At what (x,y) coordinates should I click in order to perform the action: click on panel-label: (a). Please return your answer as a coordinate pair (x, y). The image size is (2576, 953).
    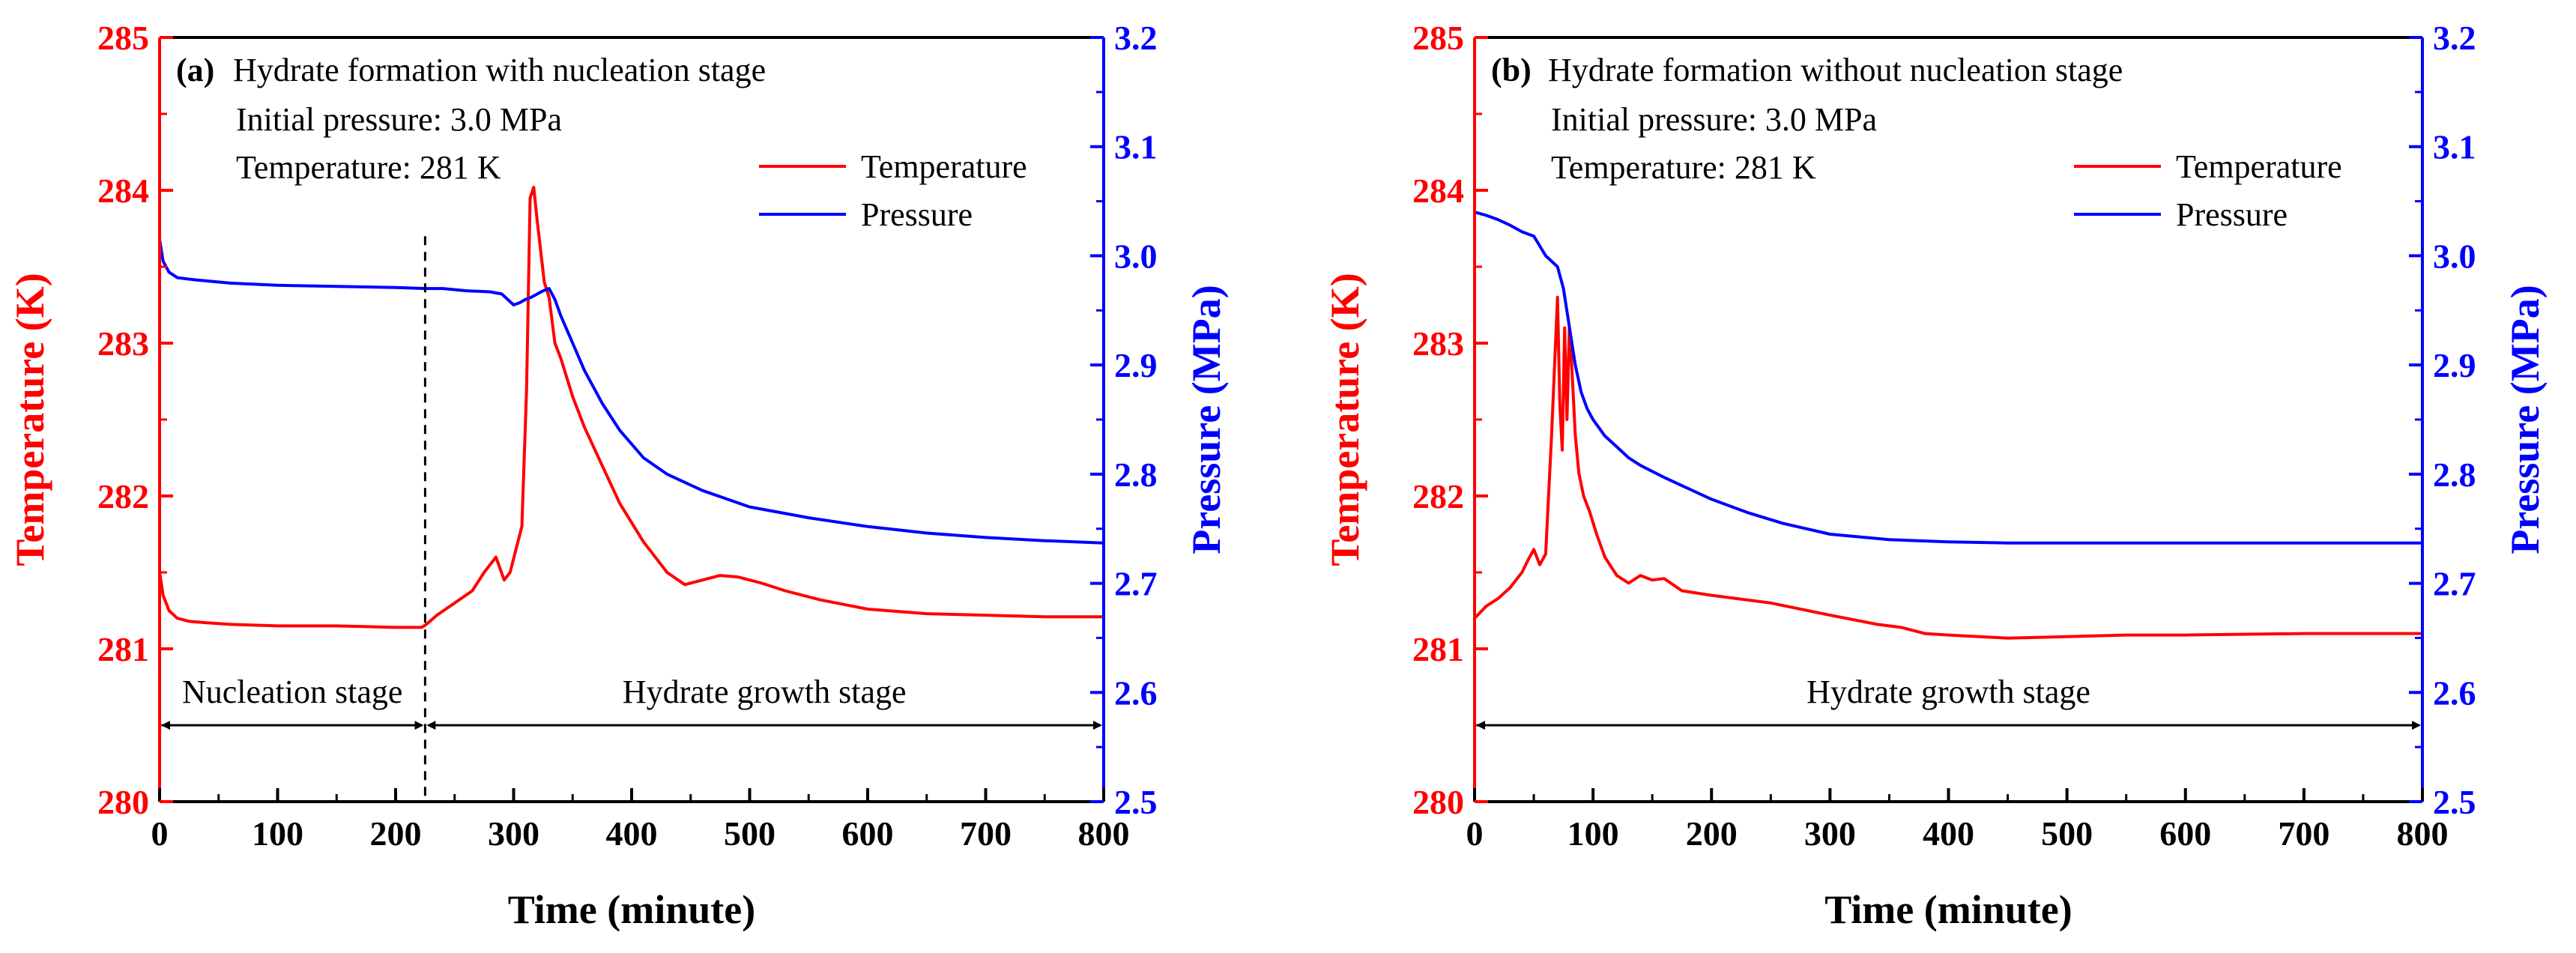
    Looking at the image, I should click on (195, 70).